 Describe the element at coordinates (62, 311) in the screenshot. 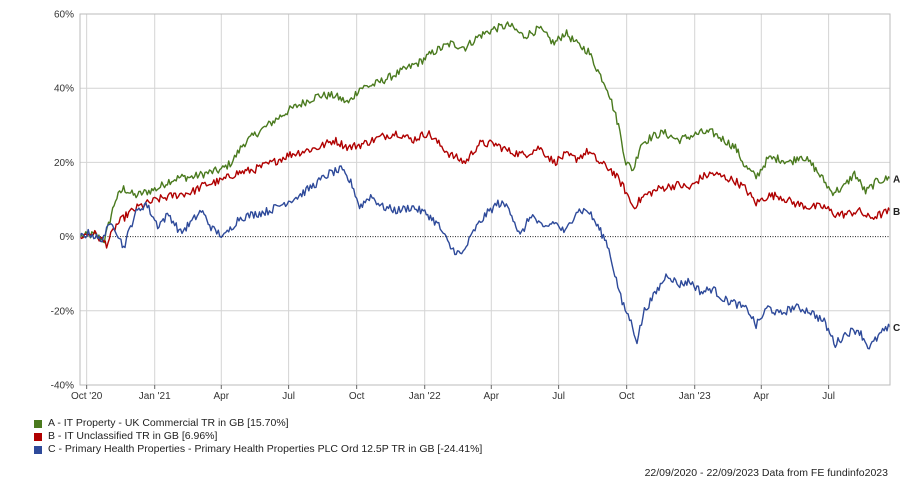

I see `y-tick-label: -20%` at that location.